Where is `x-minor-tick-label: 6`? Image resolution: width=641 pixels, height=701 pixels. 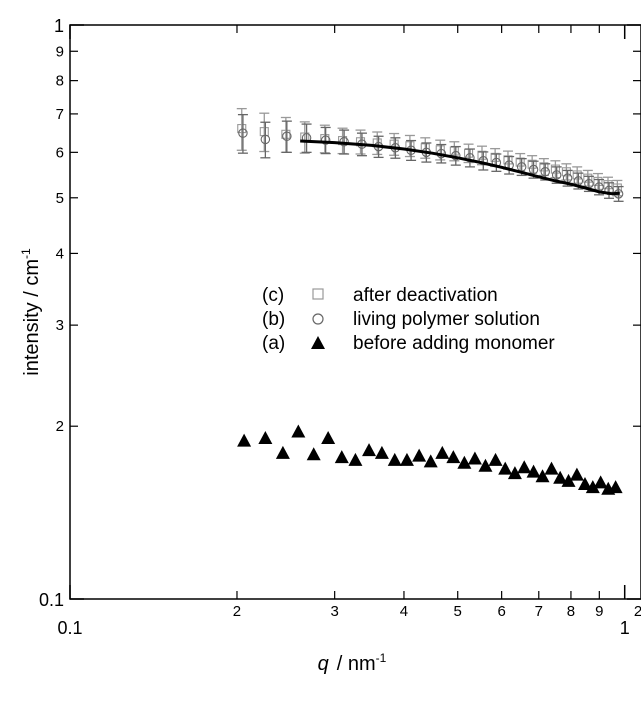
x-minor-tick-label: 6 is located at coordinates (501, 611).